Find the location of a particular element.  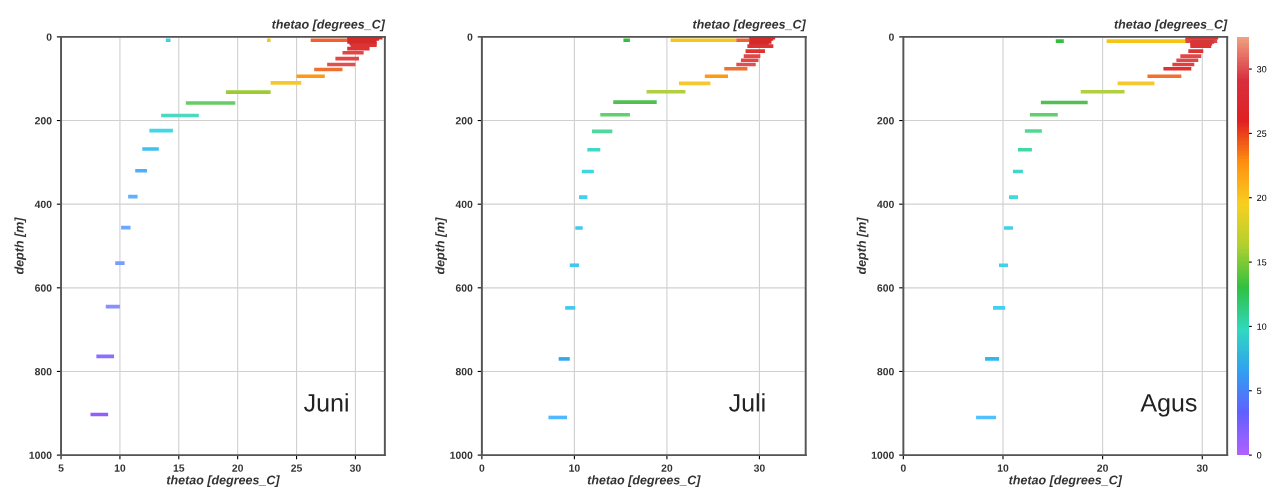

annotation: Agus is located at coordinates (1168, 405).